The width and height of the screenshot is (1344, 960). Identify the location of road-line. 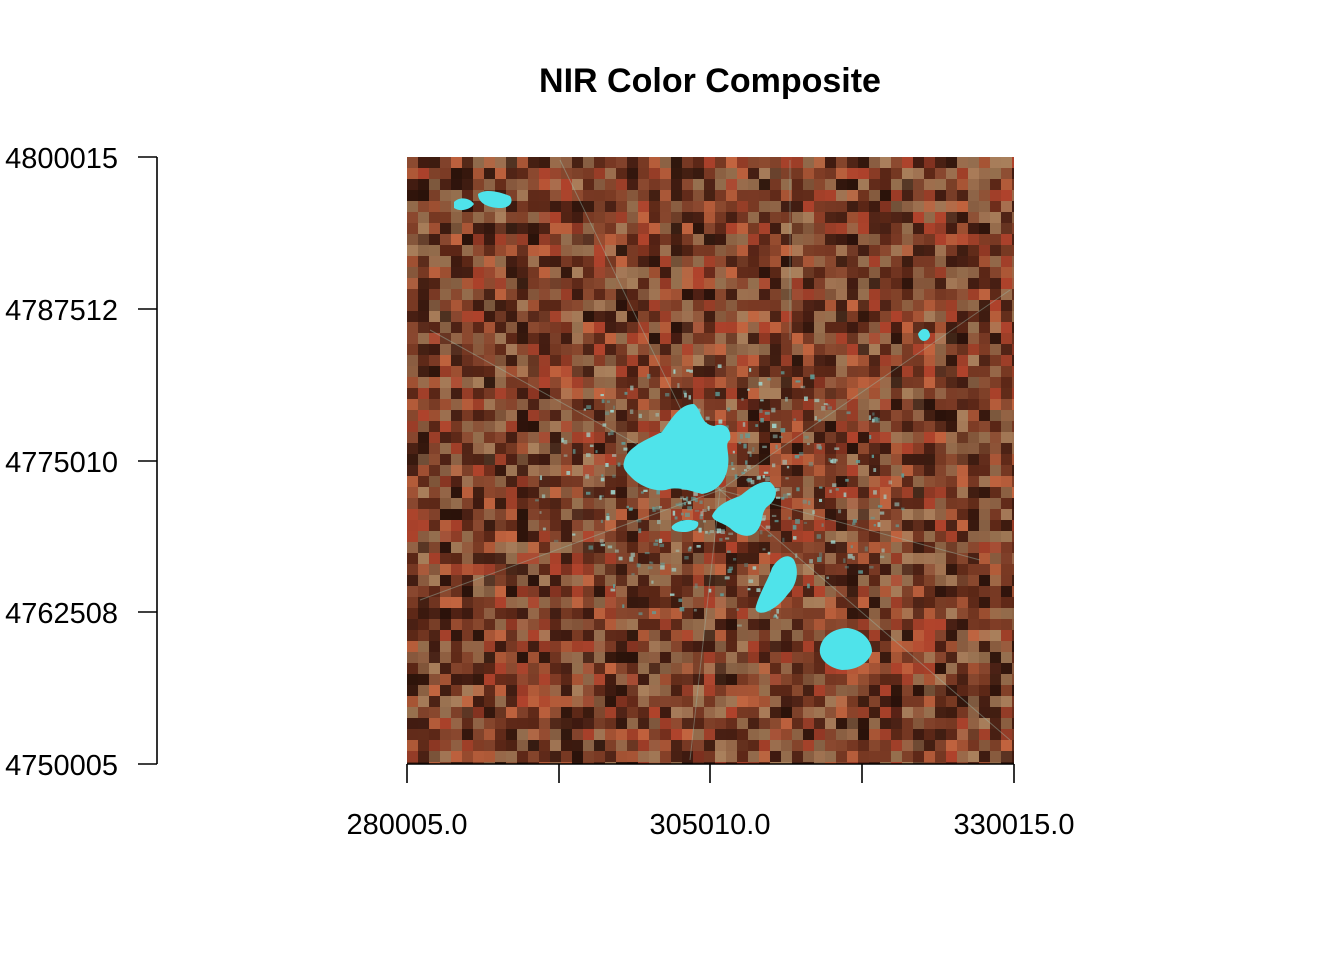
(865, 390).